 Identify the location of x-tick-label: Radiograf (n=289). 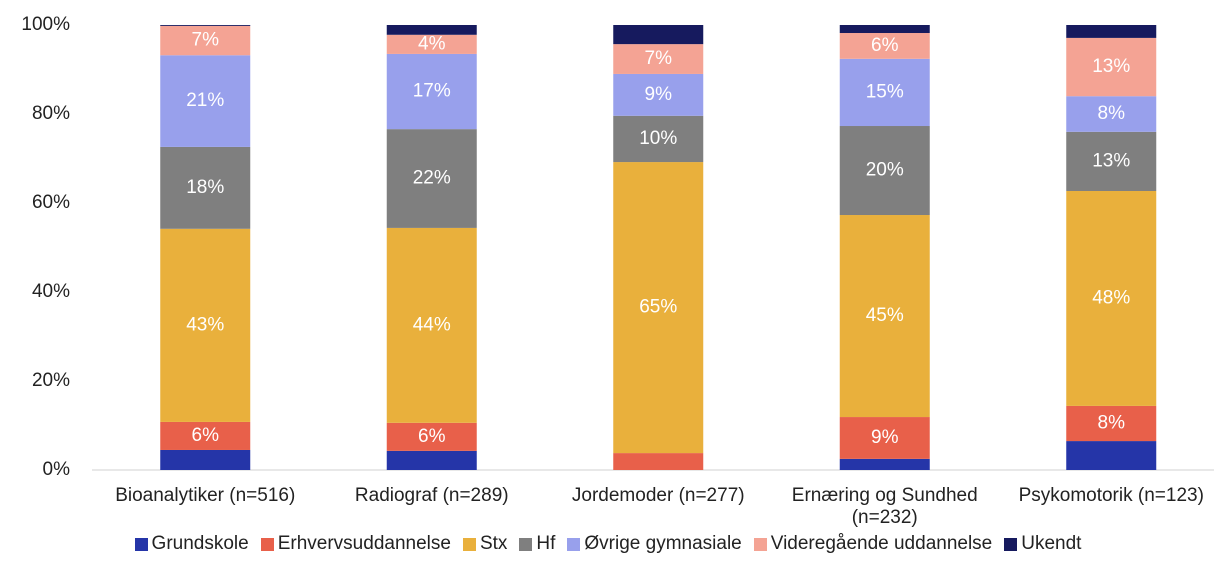
(431, 495).